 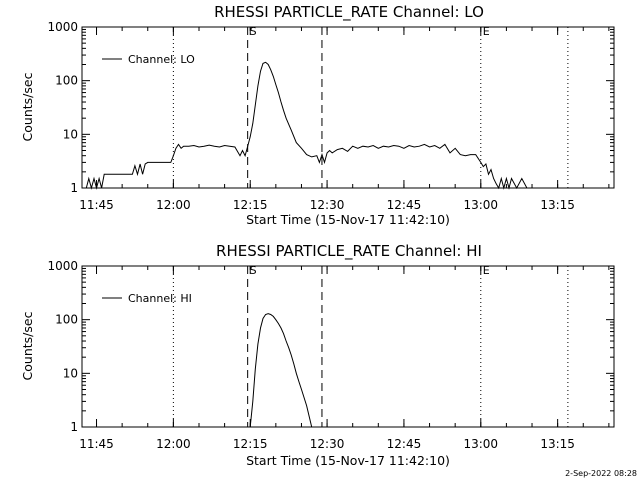 I want to click on legend-label: Channel: HI, so click(x=160, y=298).